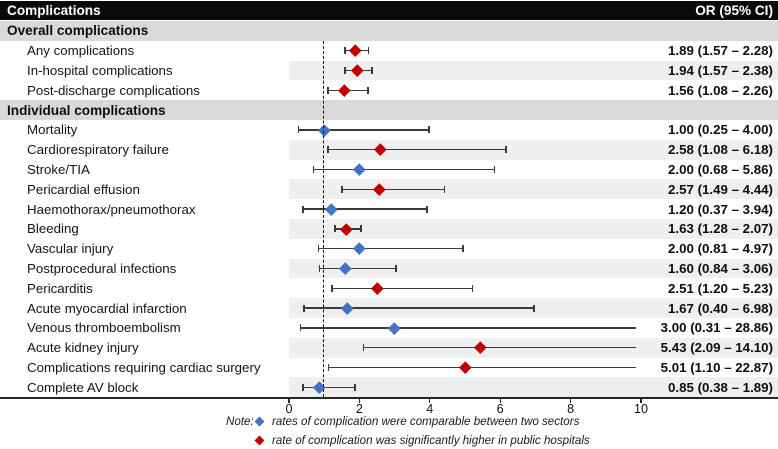  I want to click on row-label: Complete AV block, so click(83, 387).